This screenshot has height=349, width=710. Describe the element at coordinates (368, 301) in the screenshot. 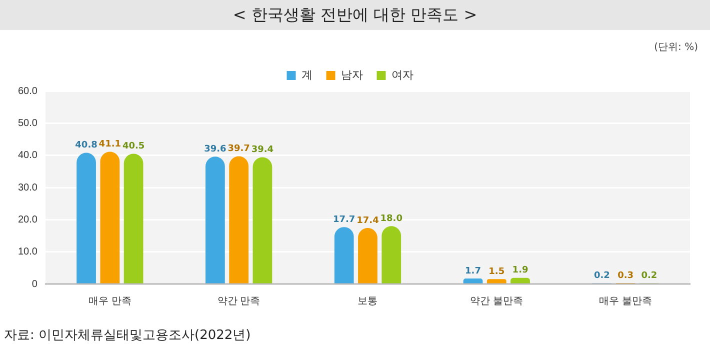

I see `x-tick-label: 보통` at that location.